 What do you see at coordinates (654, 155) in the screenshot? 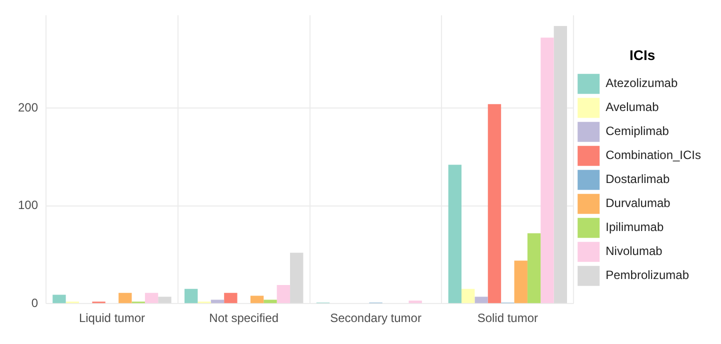
I see `legend-label: Combination_ICIs` at bounding box center [654, 155].